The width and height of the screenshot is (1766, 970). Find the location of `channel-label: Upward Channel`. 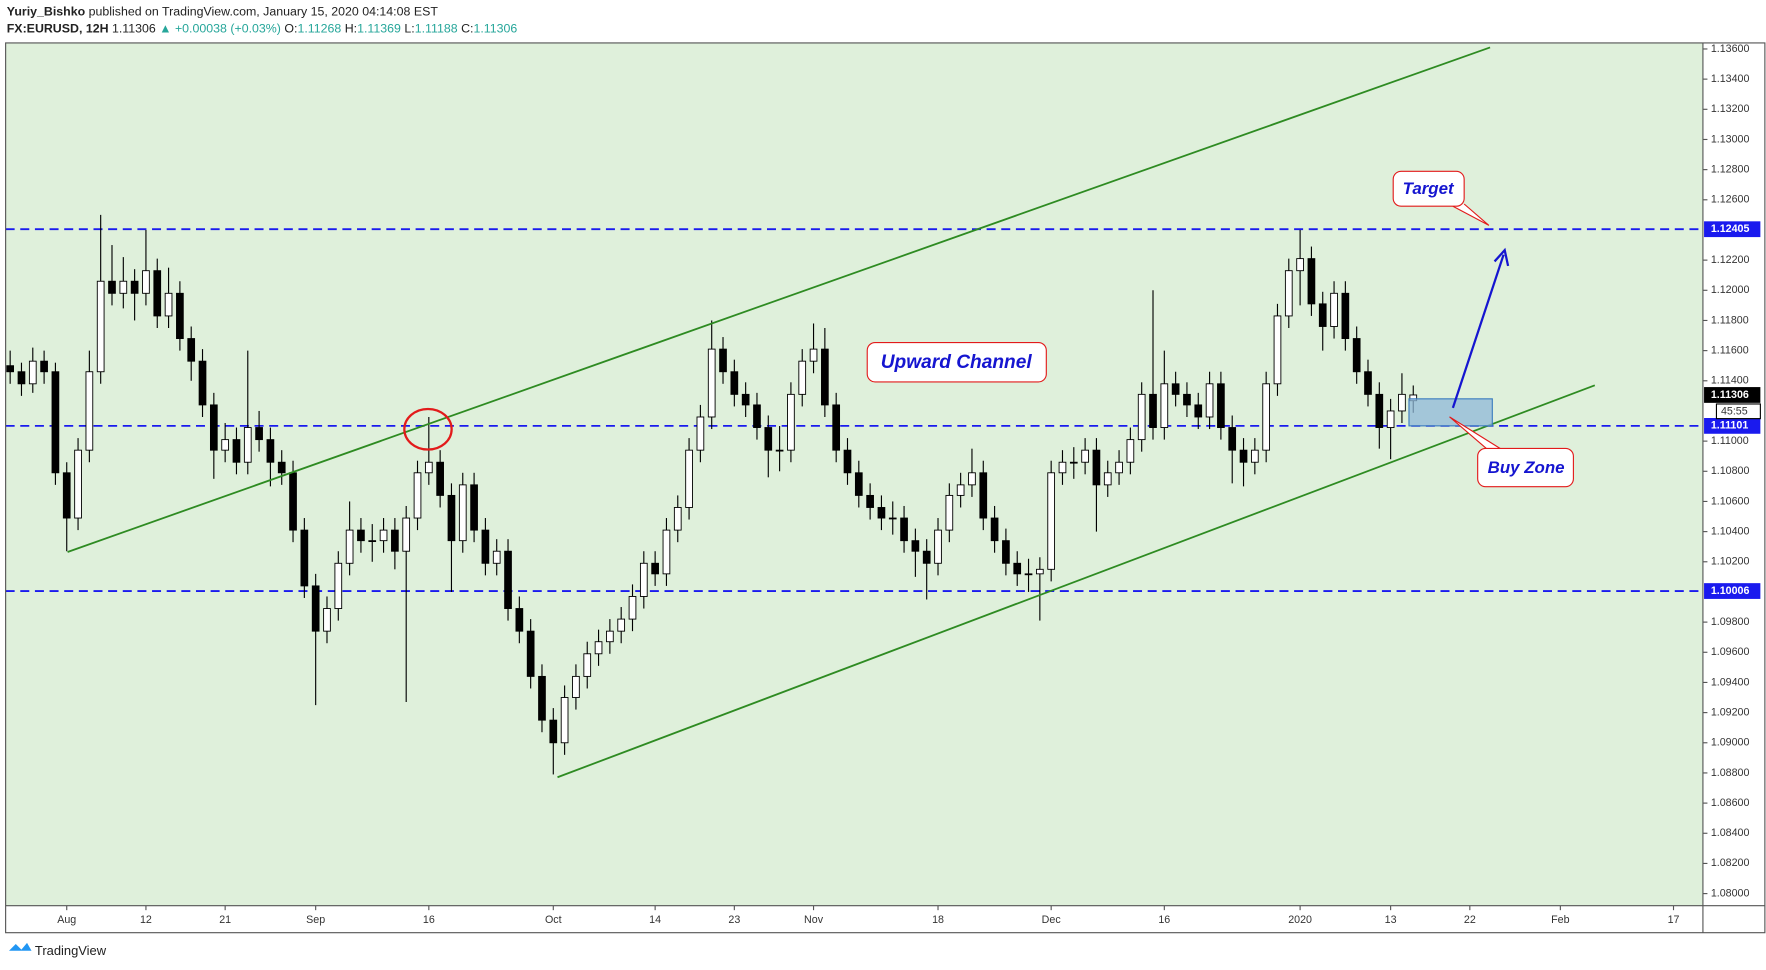

channel-label: Upward Channel is located at coordinates (957, 362).